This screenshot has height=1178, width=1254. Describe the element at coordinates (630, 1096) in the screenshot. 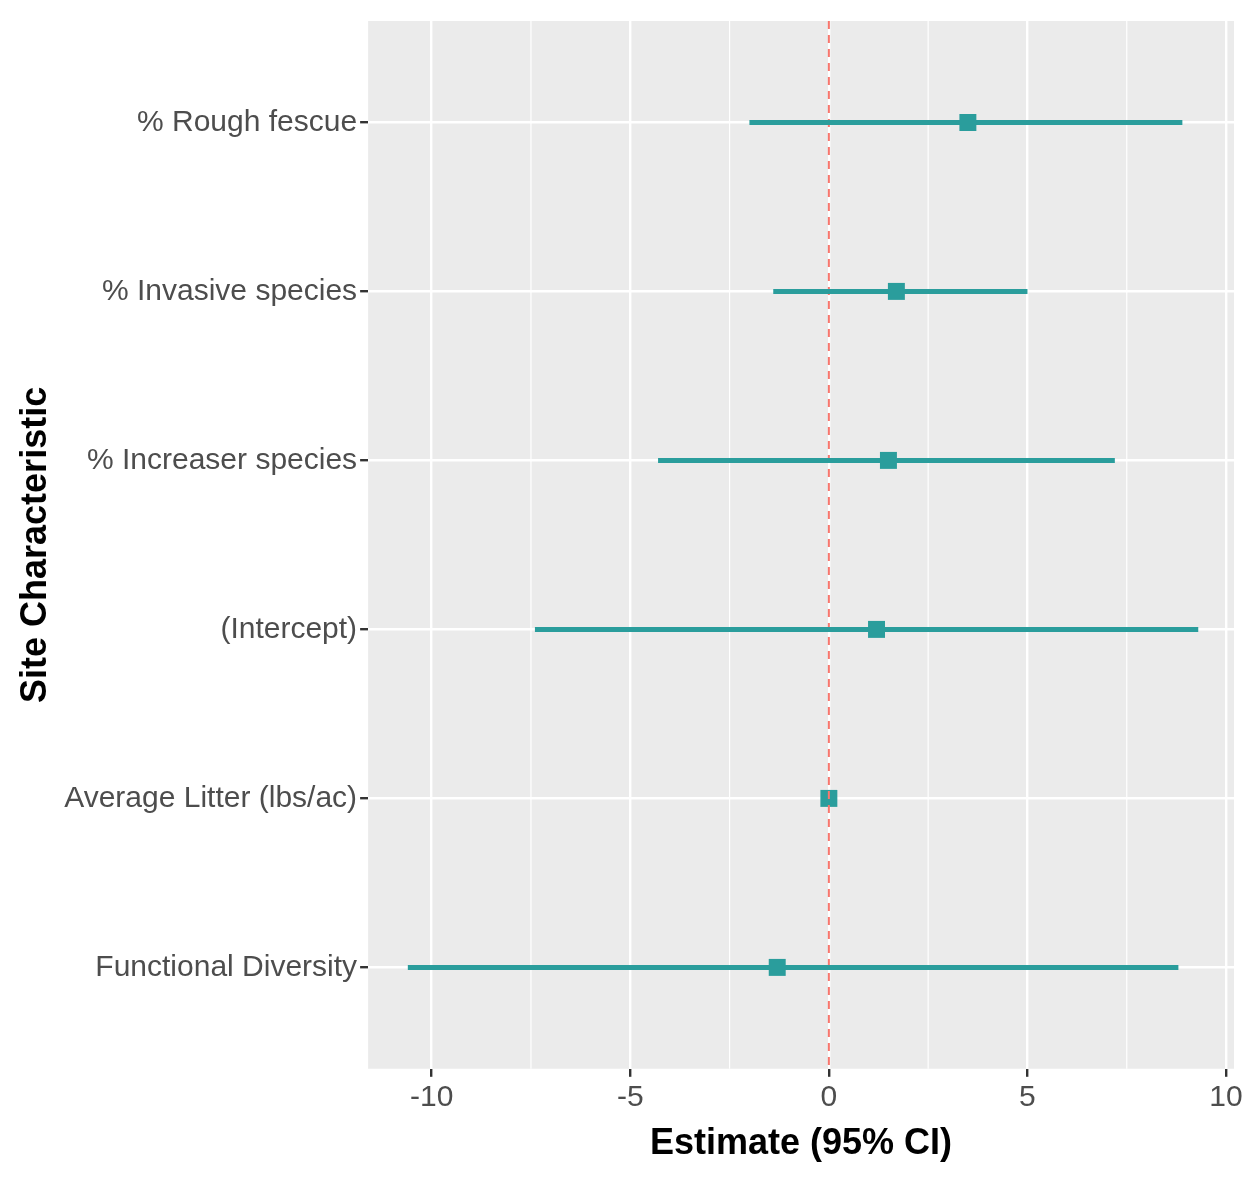

I see `x-tick-label: -5` at that location.